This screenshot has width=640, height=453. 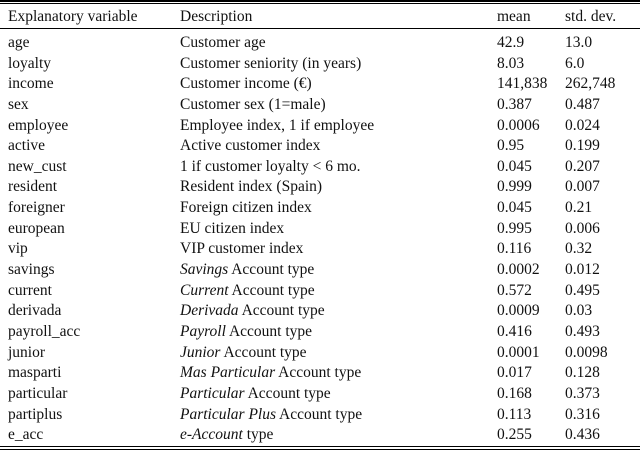 What do you see at coordinates (212, 393) in the screenshot?
I see `description-italic: Particular` at bounding box center [212, 393].